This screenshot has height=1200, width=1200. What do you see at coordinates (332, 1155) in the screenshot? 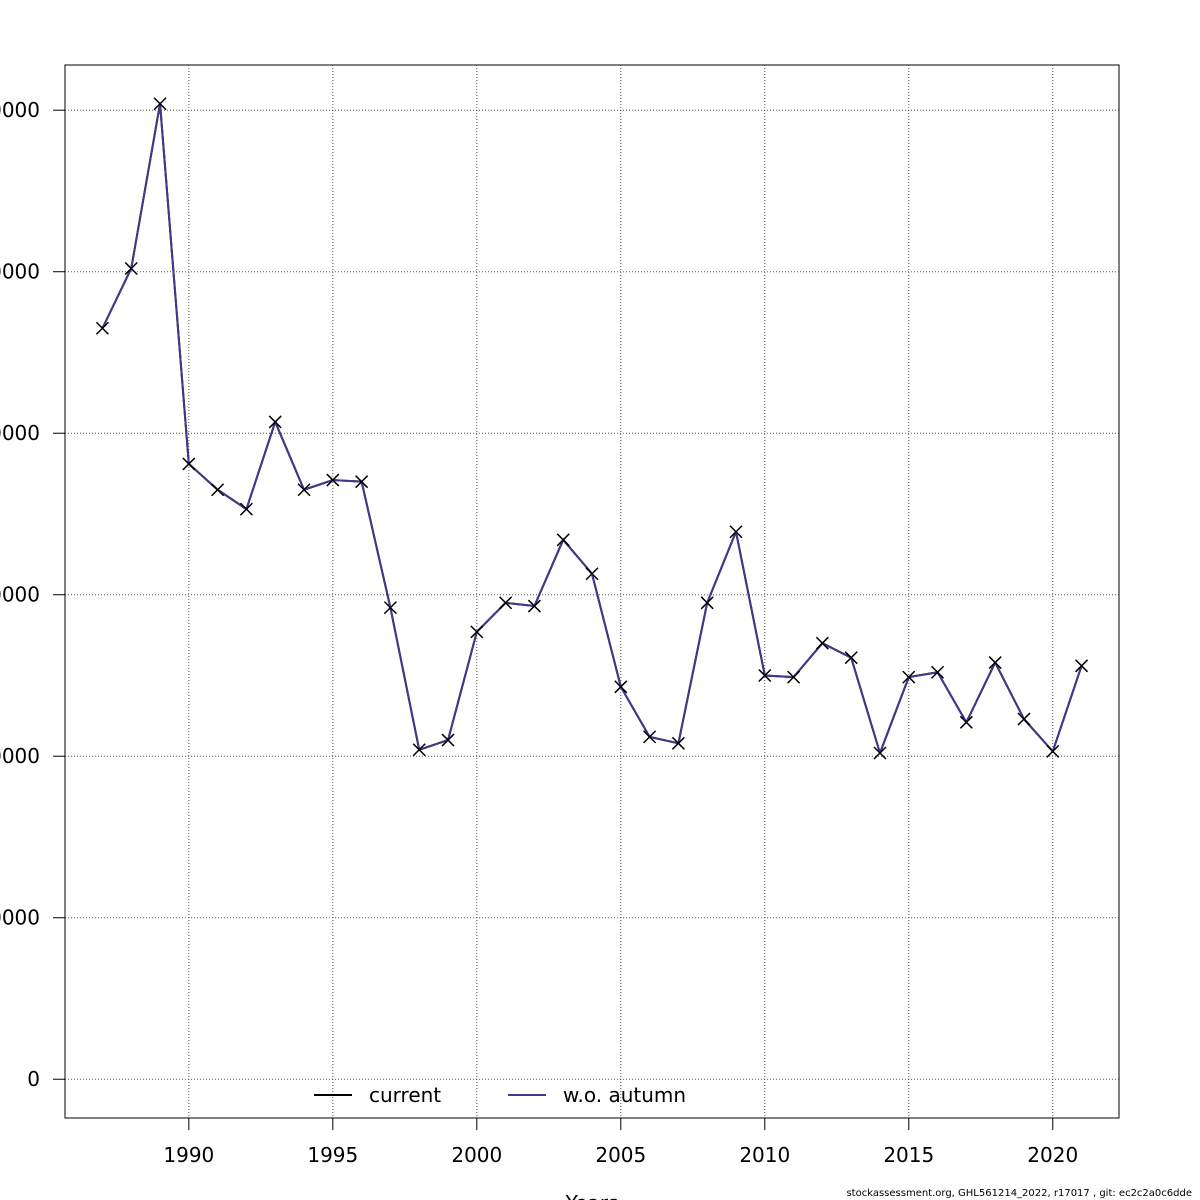
I see `x-tick-label: 1995` at bounding box center [332, 1155].